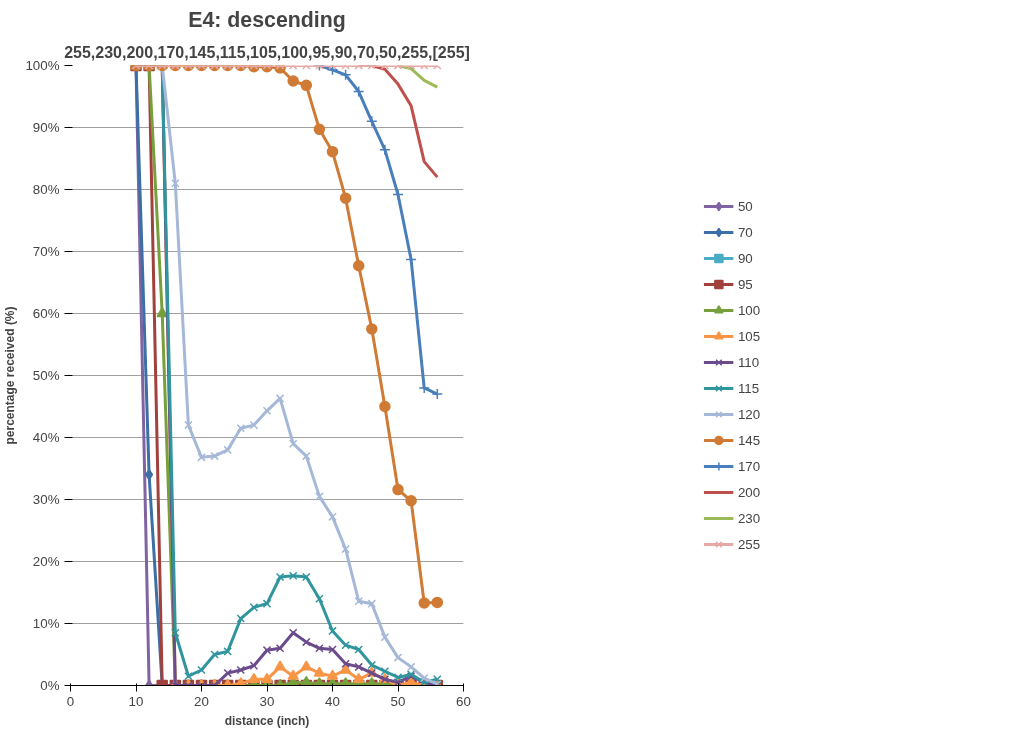  Describe the element at coordinates (748, 362) in the screenshot. I see `legend-label: 110` at that location.